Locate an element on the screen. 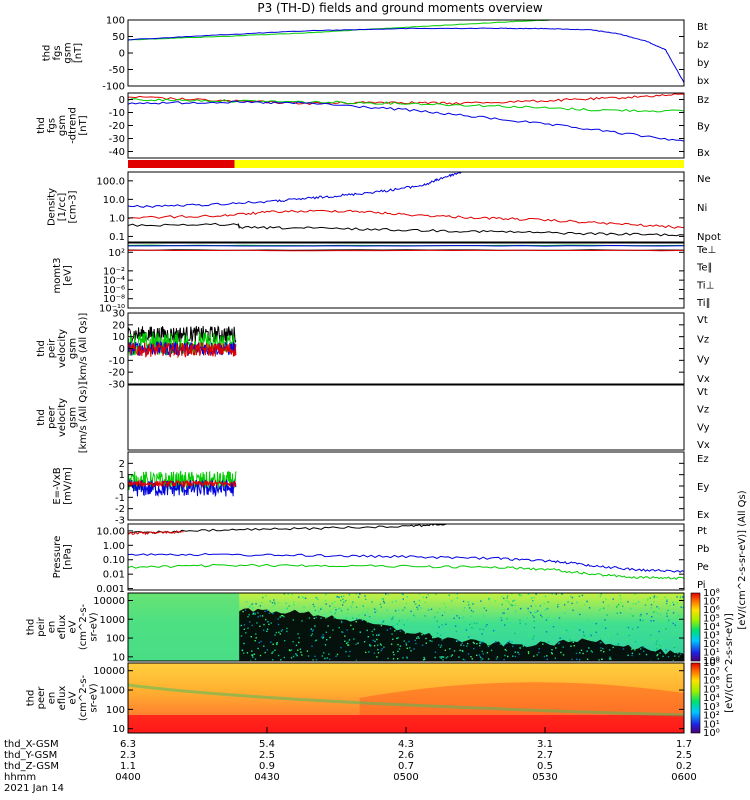 The width and height of the screenshot is (750, 800). legend-Vx: Vx is located at coordinates (703, 379).